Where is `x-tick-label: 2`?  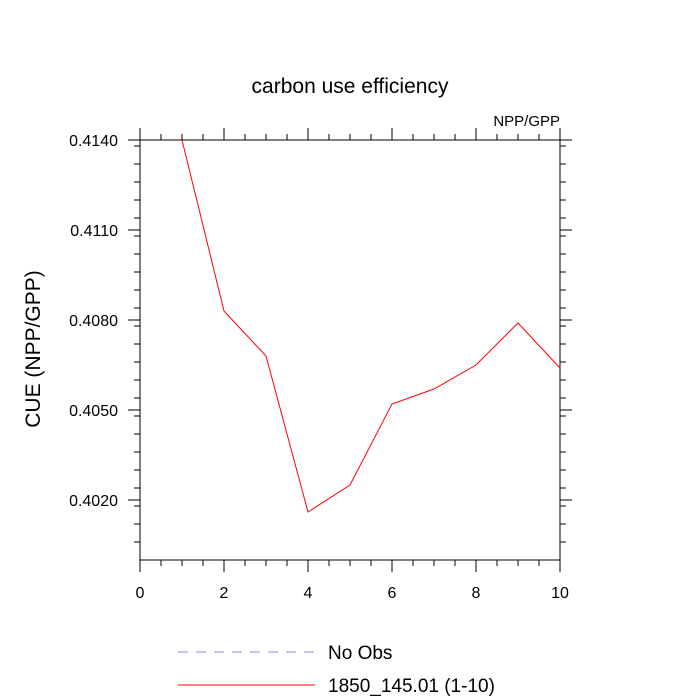
x-tick-label: 2 is located at coordinates (224, 593).